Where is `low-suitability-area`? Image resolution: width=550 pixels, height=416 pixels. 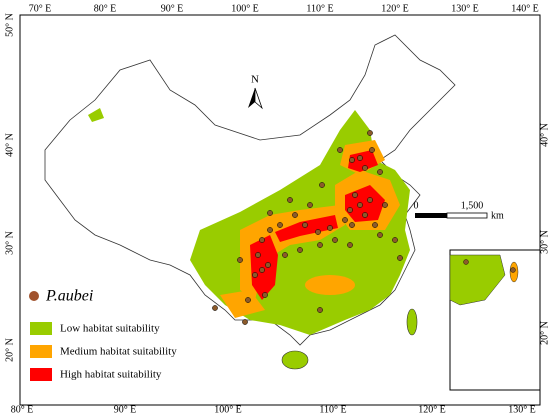 low-suitability-area is located at coordinates (96, 115).